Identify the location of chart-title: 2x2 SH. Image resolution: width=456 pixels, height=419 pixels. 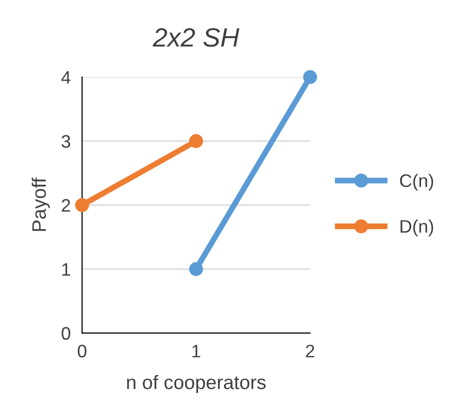
(196, 37).